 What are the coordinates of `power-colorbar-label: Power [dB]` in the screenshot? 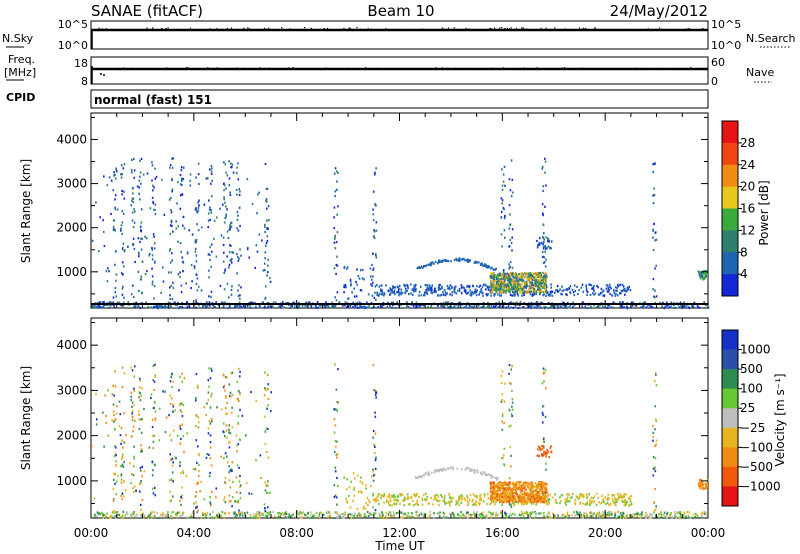 It's located at (764, 212).